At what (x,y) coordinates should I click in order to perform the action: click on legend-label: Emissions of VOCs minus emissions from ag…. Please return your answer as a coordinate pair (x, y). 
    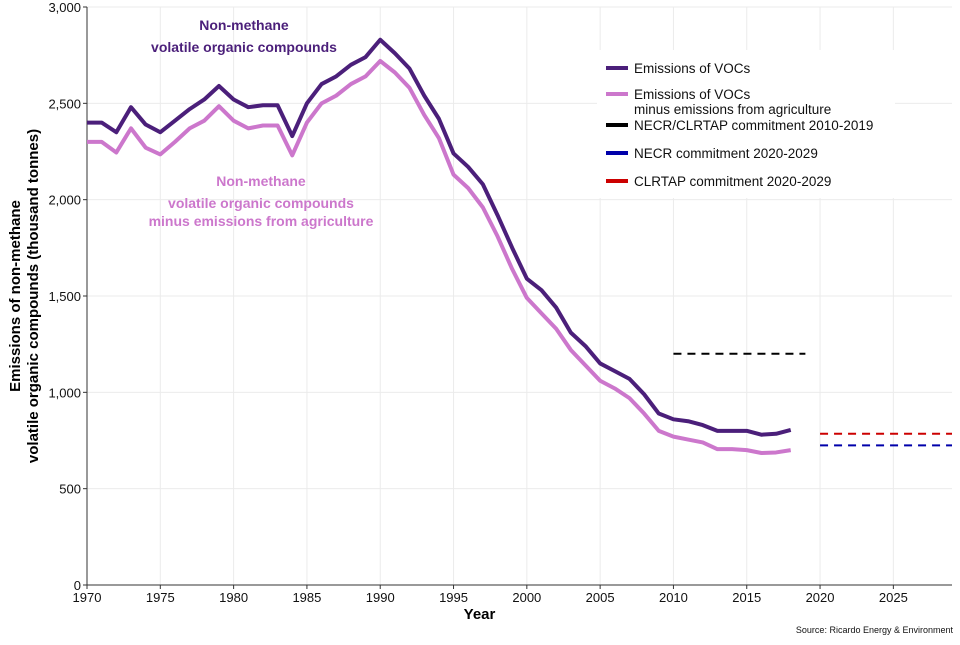
    Looking at the image, I should click on (732, 102).